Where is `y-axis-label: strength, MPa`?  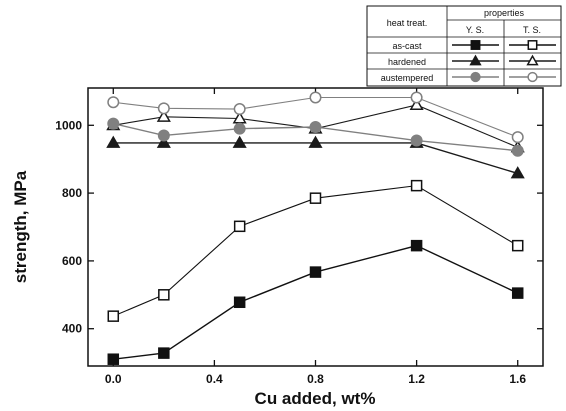 y-axis-label: strength, MPa is located at coordinates (20, 226).